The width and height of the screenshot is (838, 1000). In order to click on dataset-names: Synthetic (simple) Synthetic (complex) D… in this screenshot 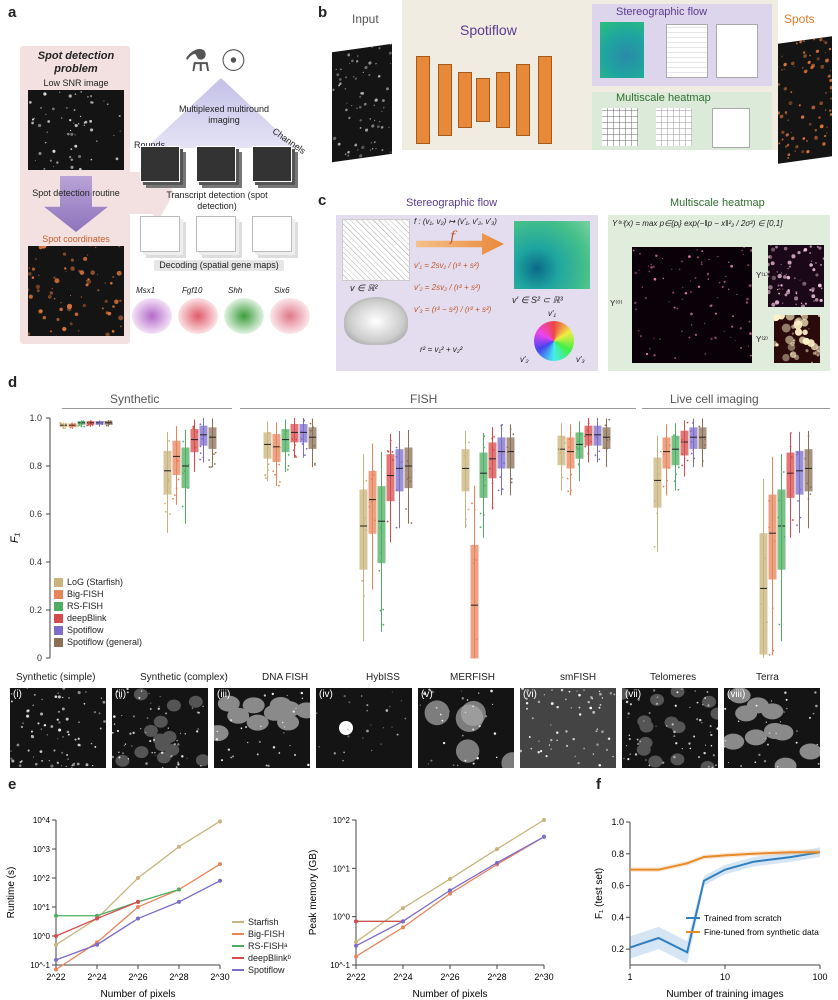, I will do `click(419, 679)`.